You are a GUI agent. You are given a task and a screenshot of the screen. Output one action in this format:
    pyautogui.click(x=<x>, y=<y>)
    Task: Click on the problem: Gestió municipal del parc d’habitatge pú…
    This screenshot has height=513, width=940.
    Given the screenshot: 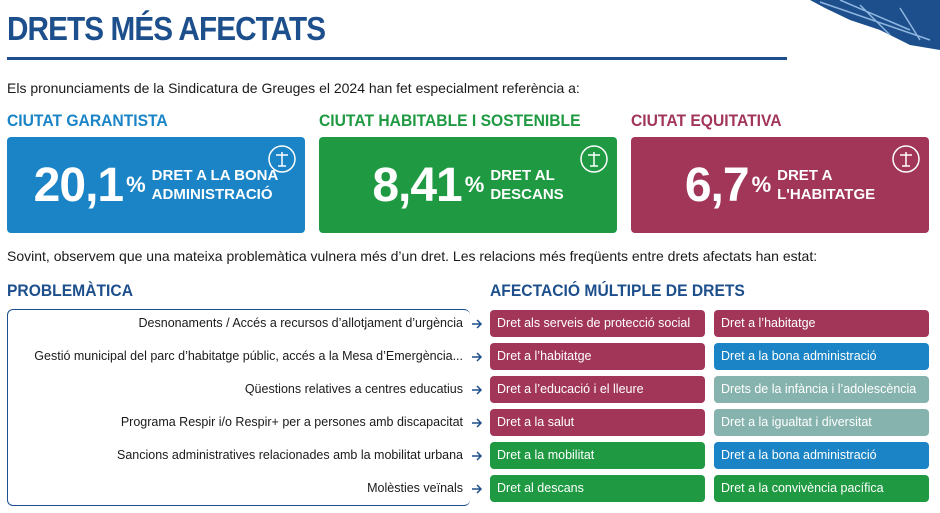 What is the action you would take?
    pyautogui.click(x=248, y=356)
    